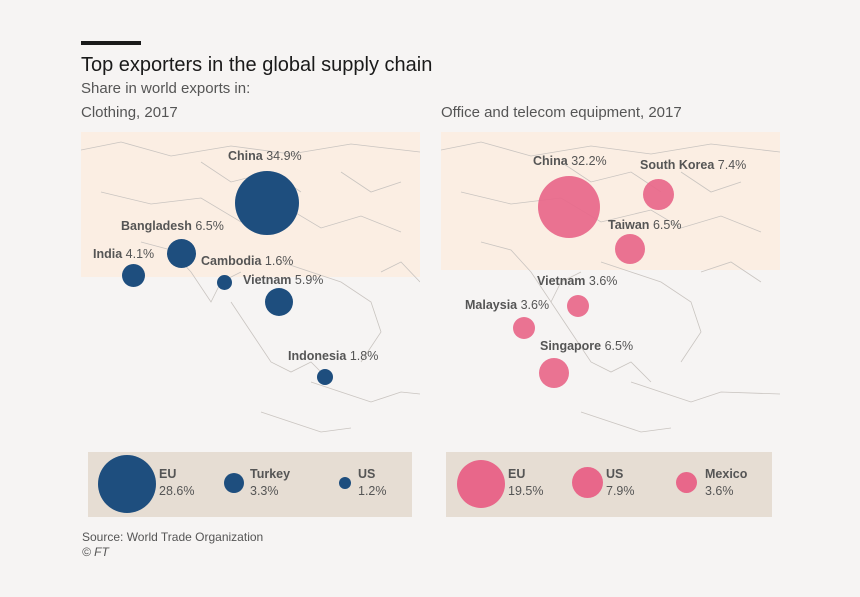 The width and height of the screenshot is (860, 597). Describe the element at coordinates (257, 65) in the screenshot. I see `chart-title: Top exporters in the global supply chain` at that location.